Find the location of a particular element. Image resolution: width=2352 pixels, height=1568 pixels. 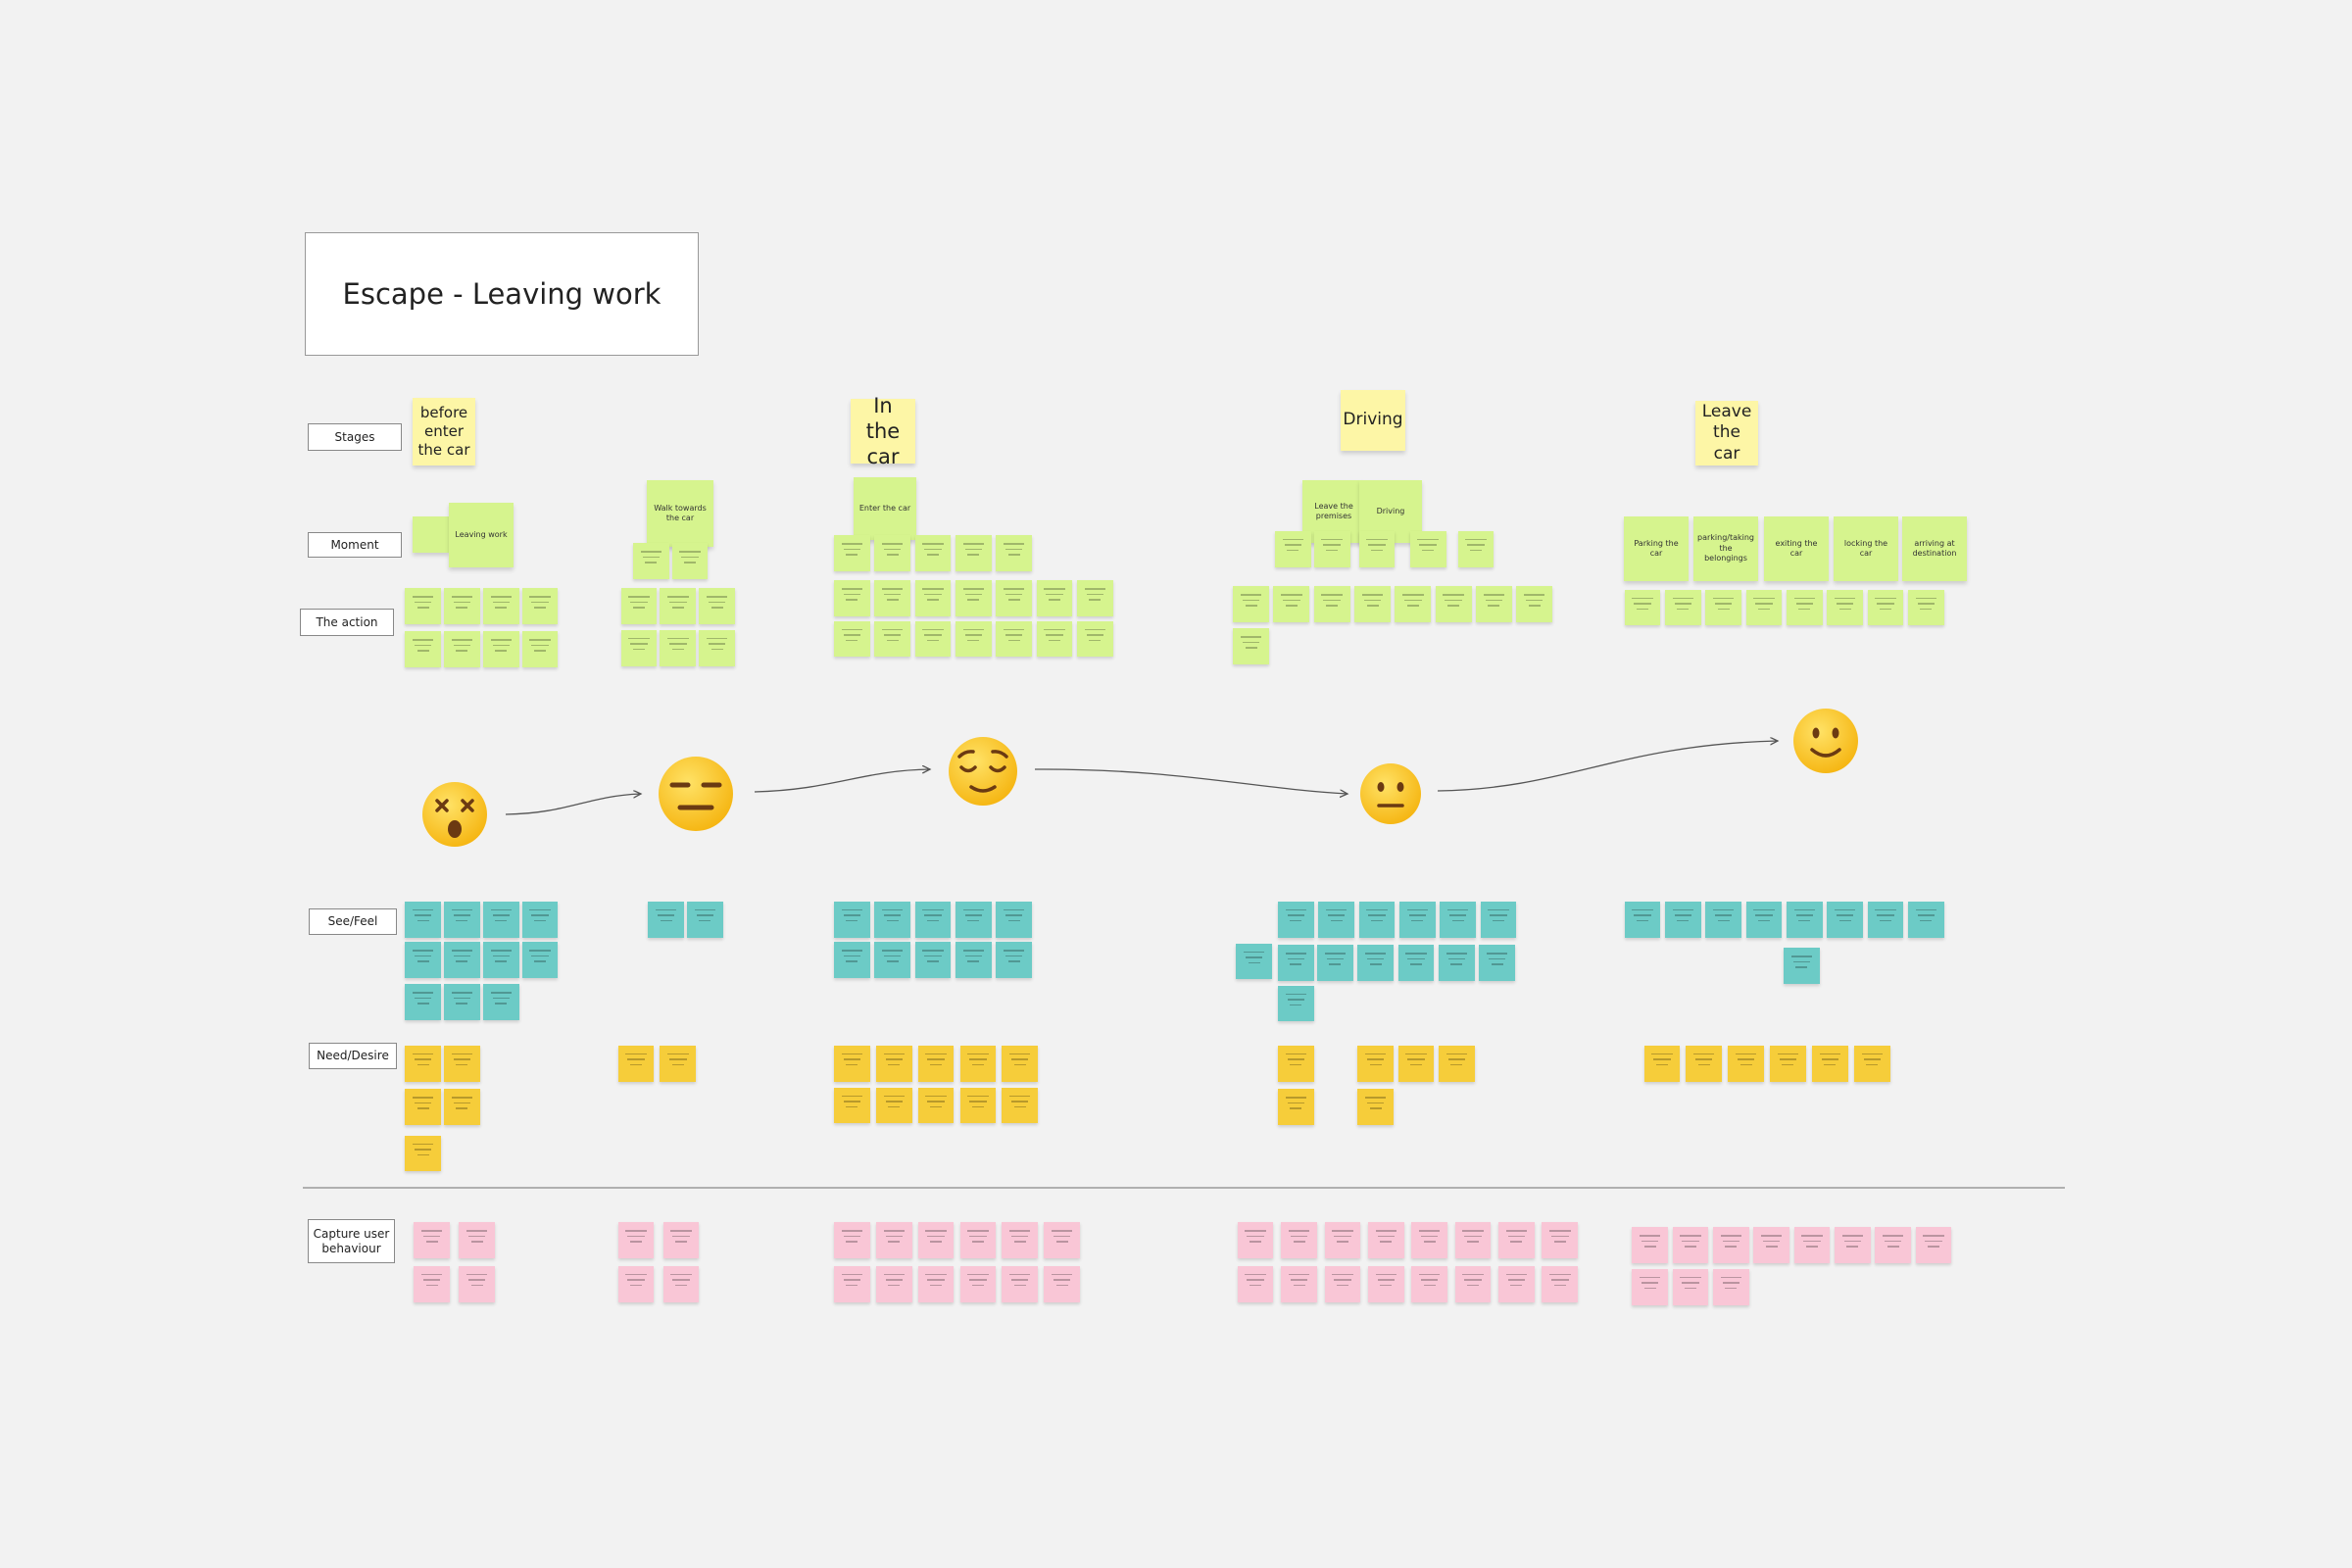

row-label: Need/Desire is located at coordinates (353, 1056).